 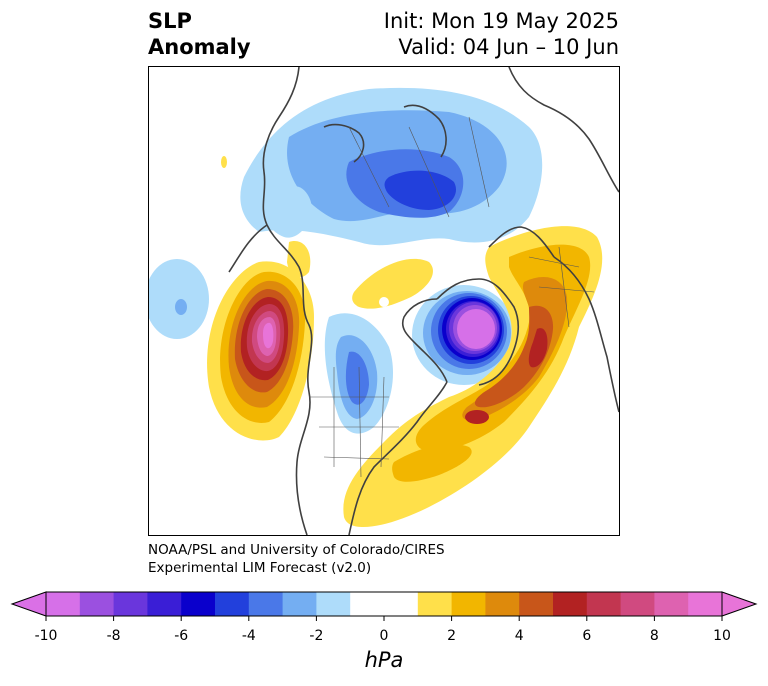 What do you see at coordinates (181, 636) in the screenshot?
I see `colorbar-tick-label: -6` at bounding box center [181, 636].